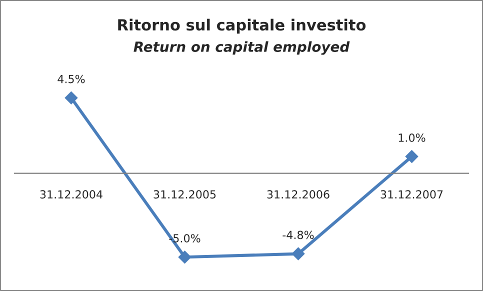 This screenshot has width=483, height=291. I want to click on x-tick-label: 31.12.2007, so click(411, 194).